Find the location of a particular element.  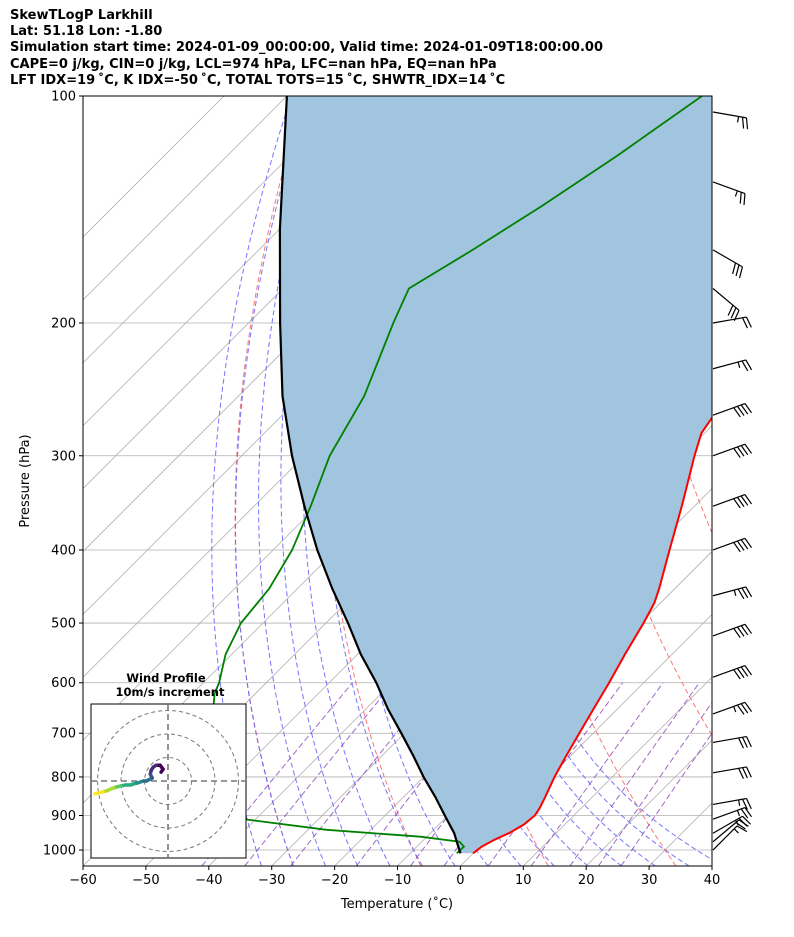

hodograph-title: Wind Profile is located at coordinates (166, 678).